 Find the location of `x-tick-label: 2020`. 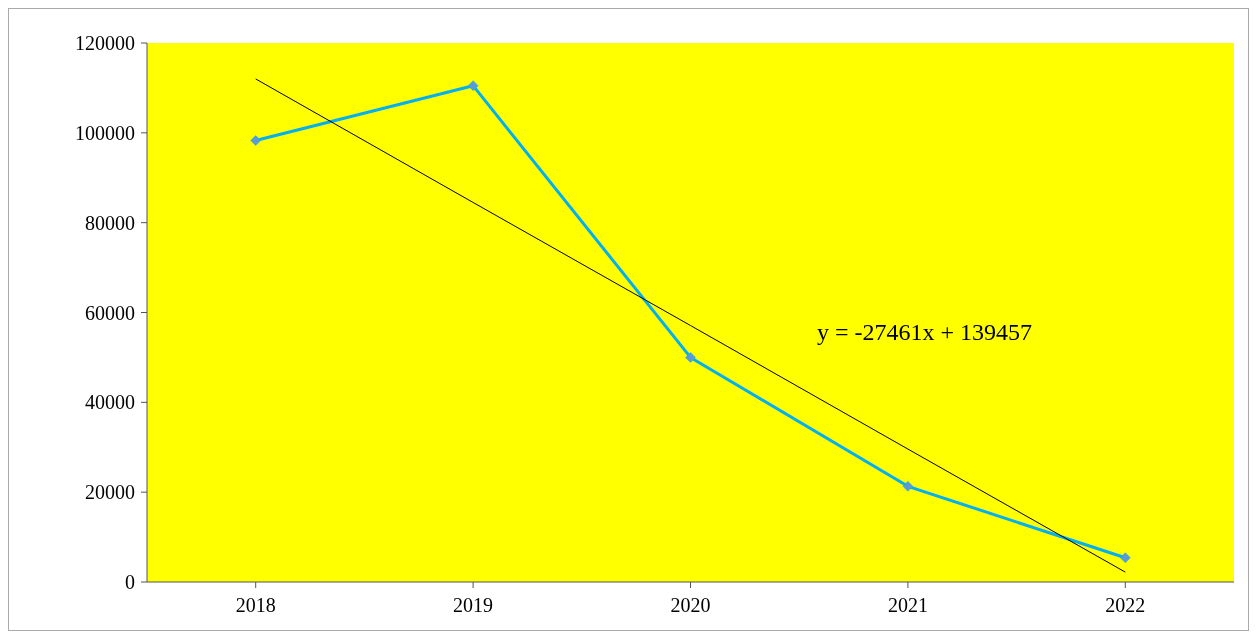

x-tick-label: 2020 is located at coordinates (690, 605).